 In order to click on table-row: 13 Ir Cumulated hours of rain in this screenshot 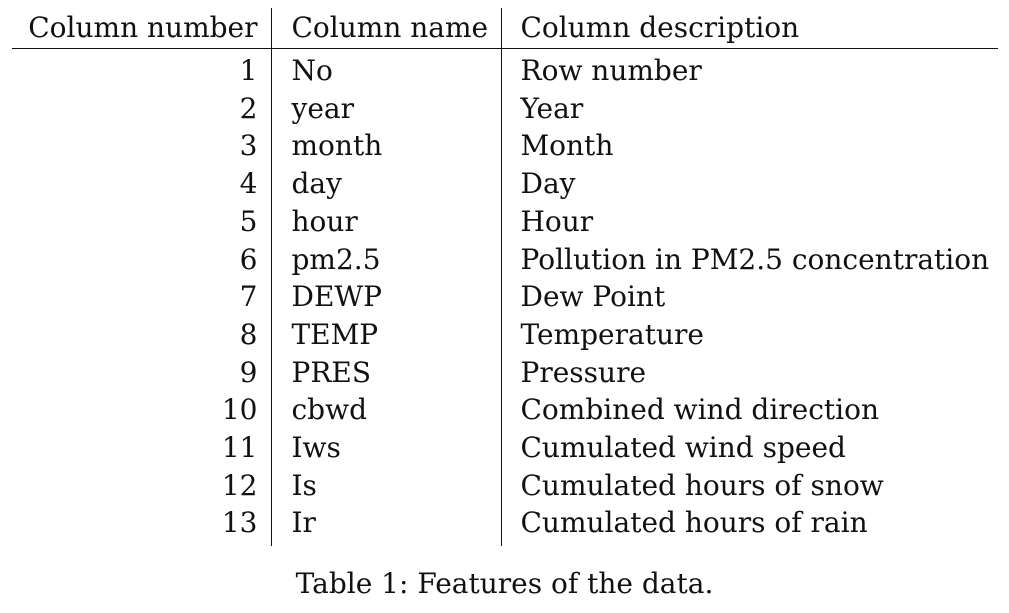, I will do `click(505, 525)`.